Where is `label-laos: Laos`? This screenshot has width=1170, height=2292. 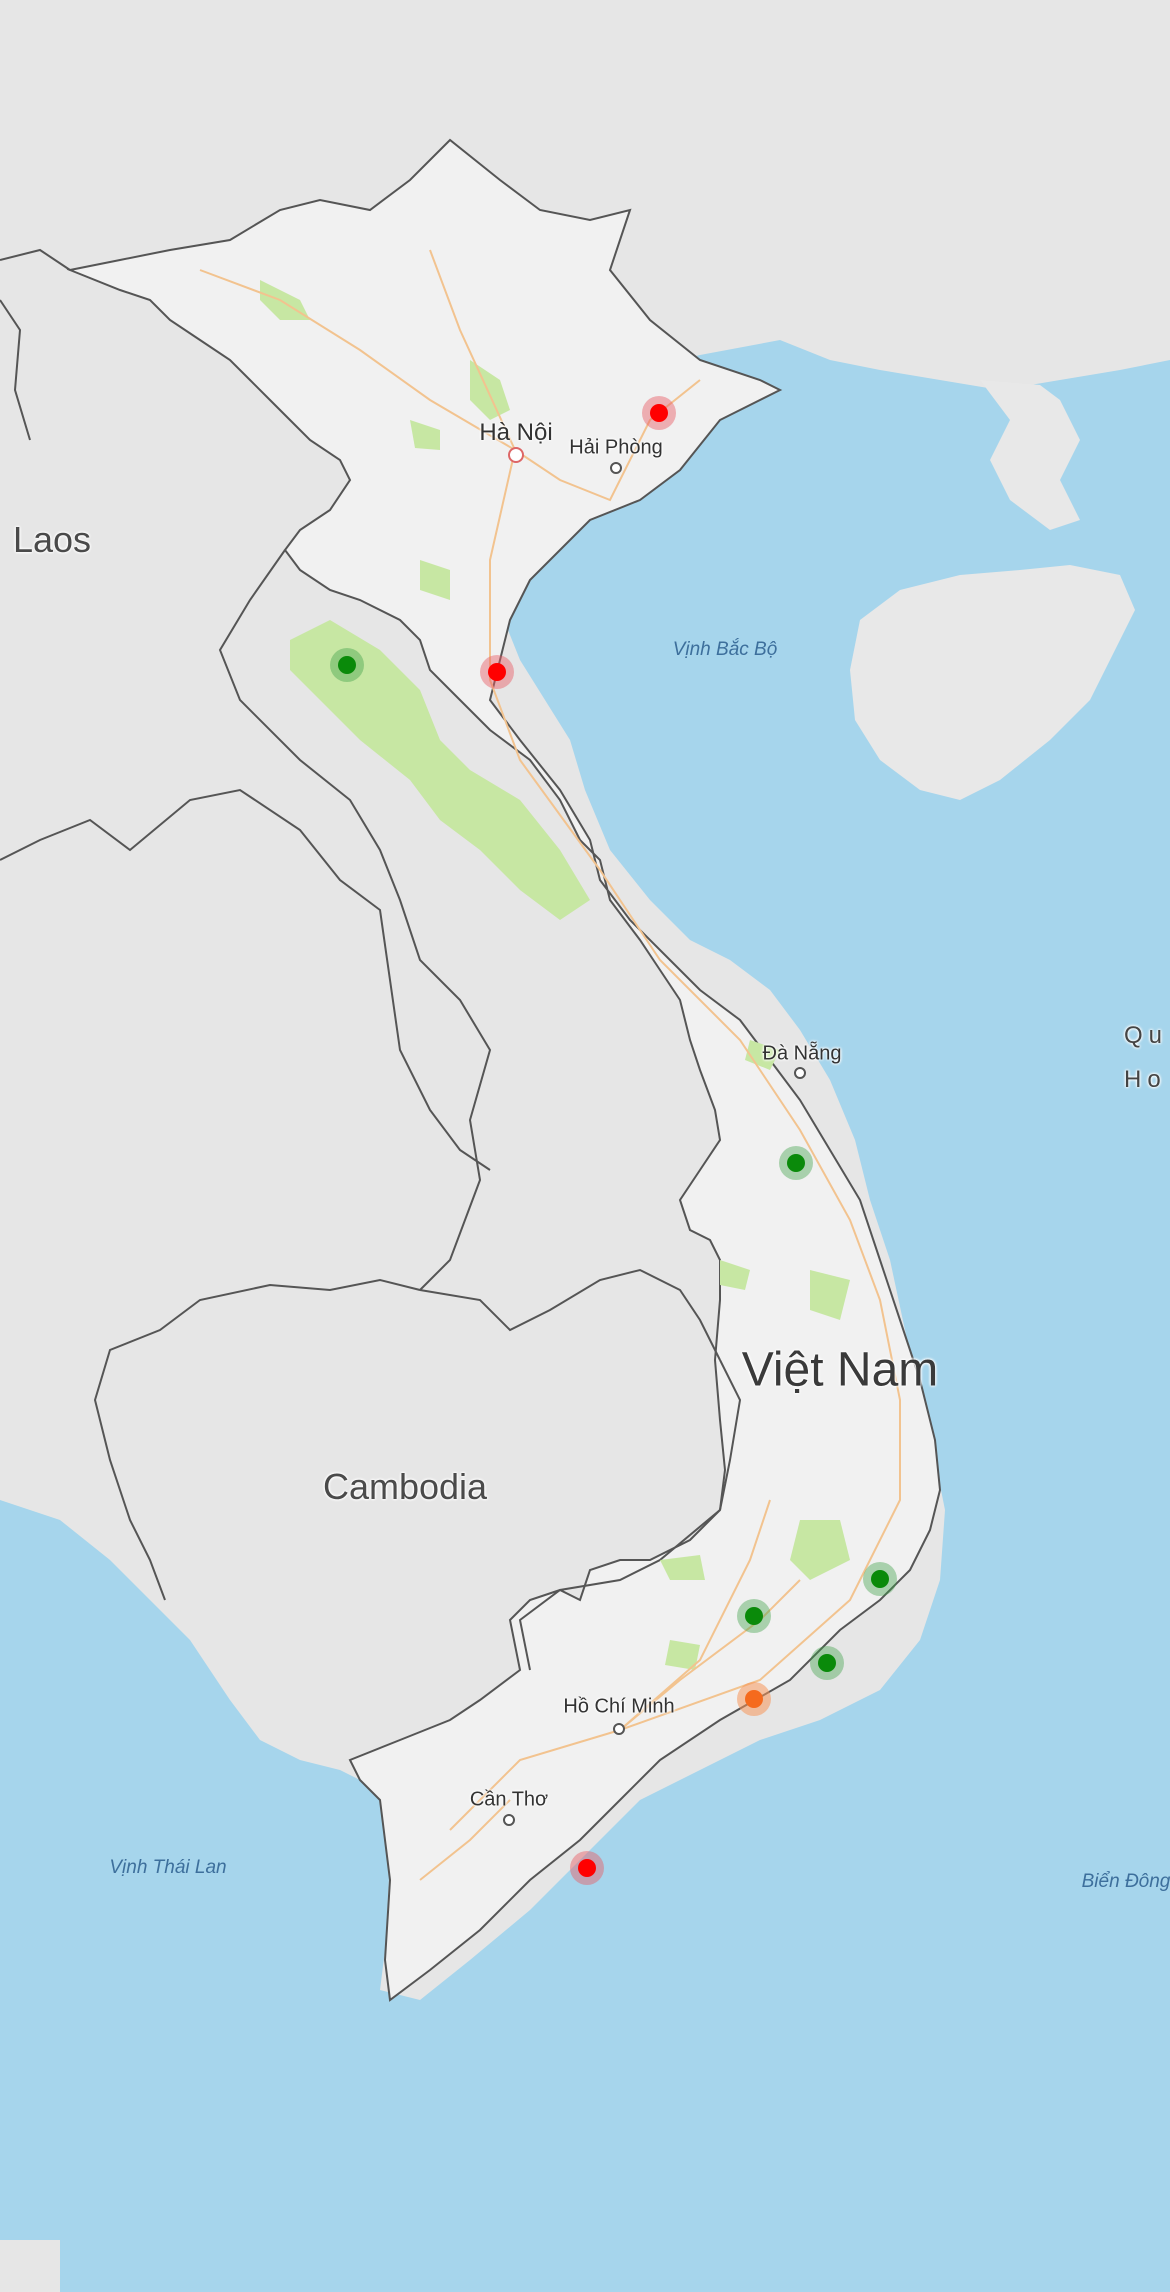
label-laos: Laos is located at coordinates (52, 539).